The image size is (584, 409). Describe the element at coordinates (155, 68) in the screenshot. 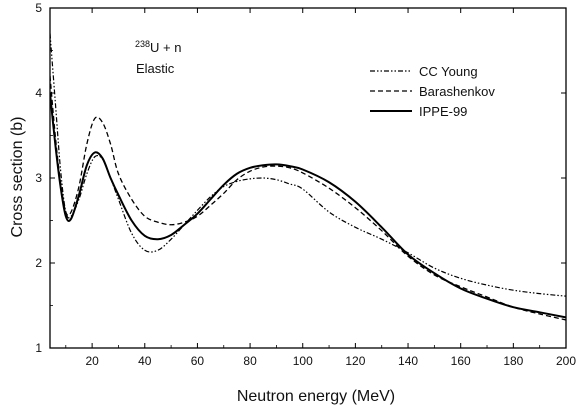

I see `channel-label: Elastic` at that location.